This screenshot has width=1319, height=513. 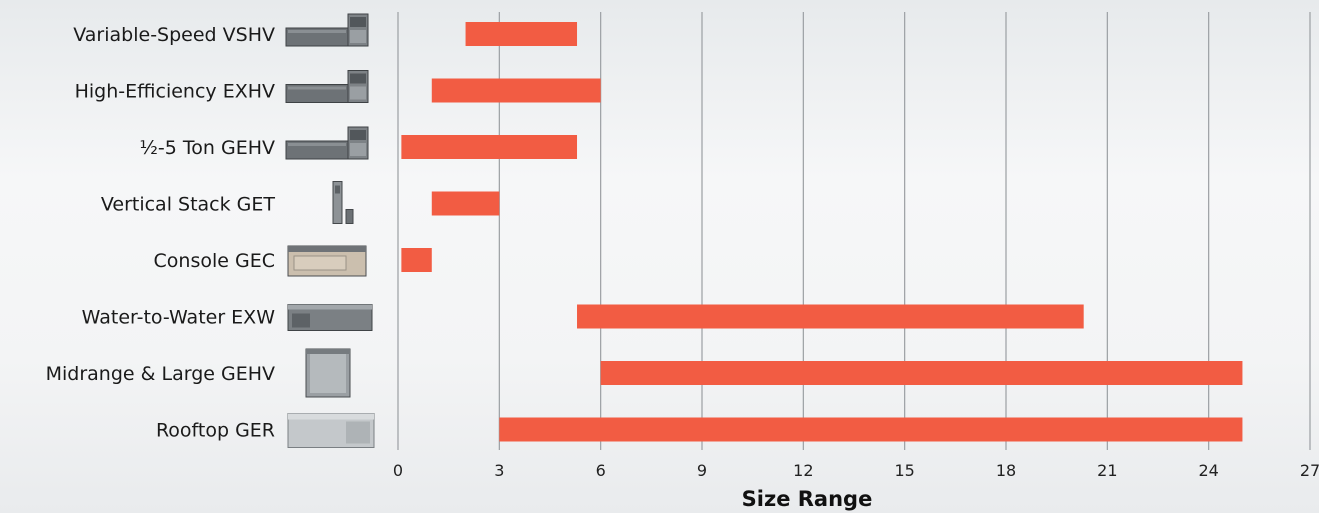 I want to click on rooftop-unit-icon, so click(x=331, y=430).